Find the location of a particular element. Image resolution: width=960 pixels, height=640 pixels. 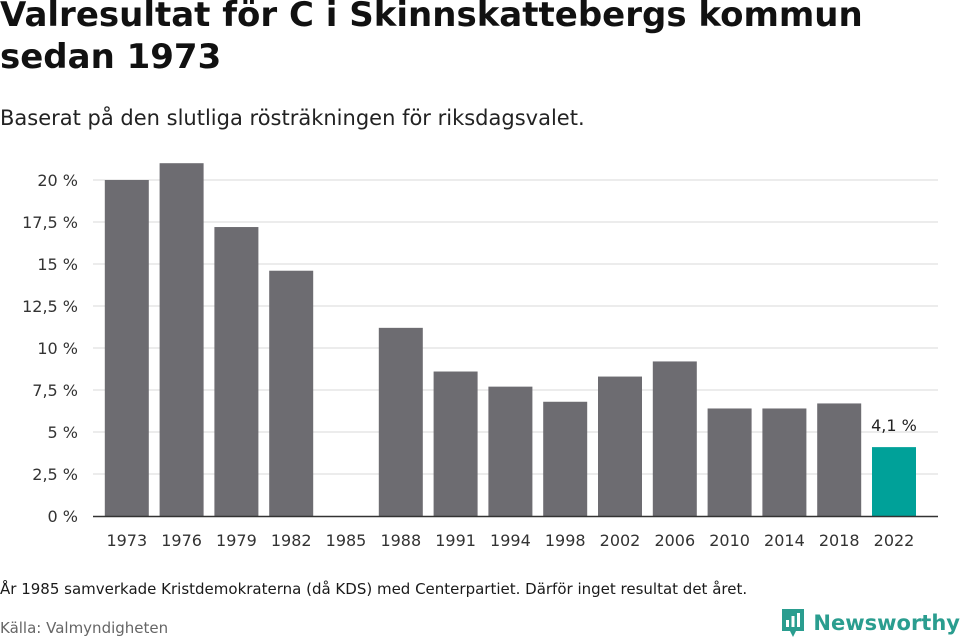

x-tick-label: 2010 is located at coordinates (729, 540).